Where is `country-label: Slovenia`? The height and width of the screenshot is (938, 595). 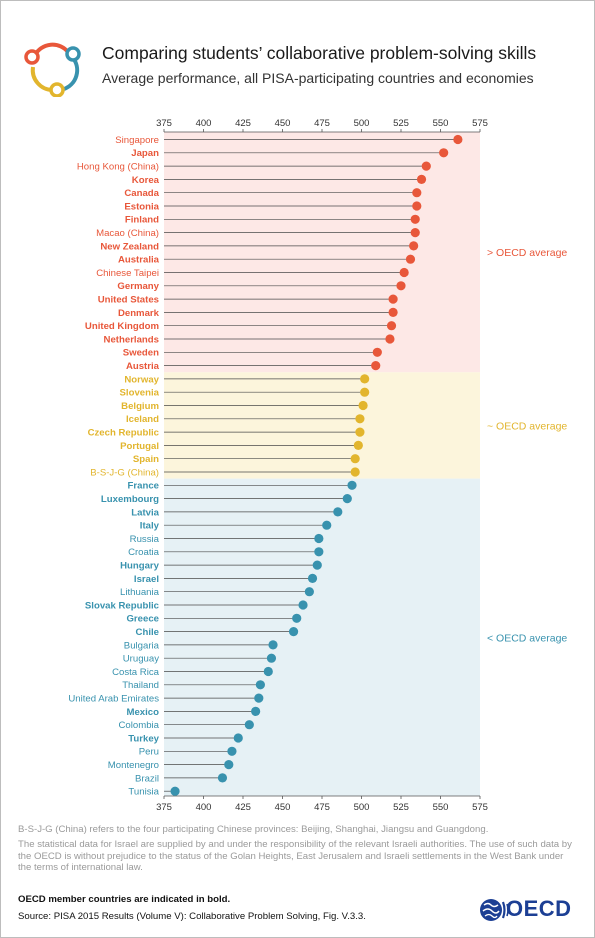
country-label: Slovenia is located at coordinates (140, 393).